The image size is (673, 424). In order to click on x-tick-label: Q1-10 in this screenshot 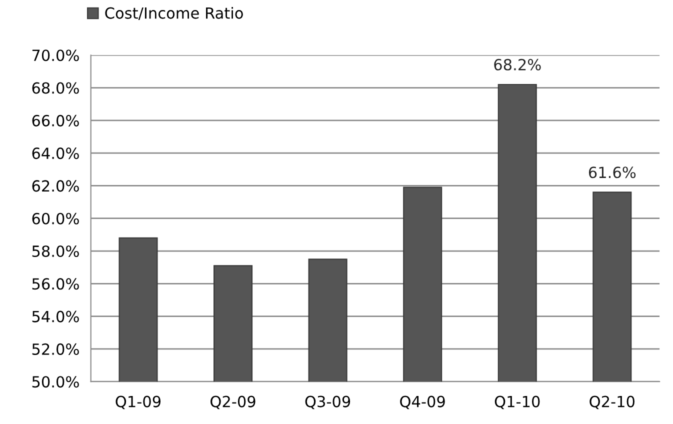, I will do `click(517, 403)`.